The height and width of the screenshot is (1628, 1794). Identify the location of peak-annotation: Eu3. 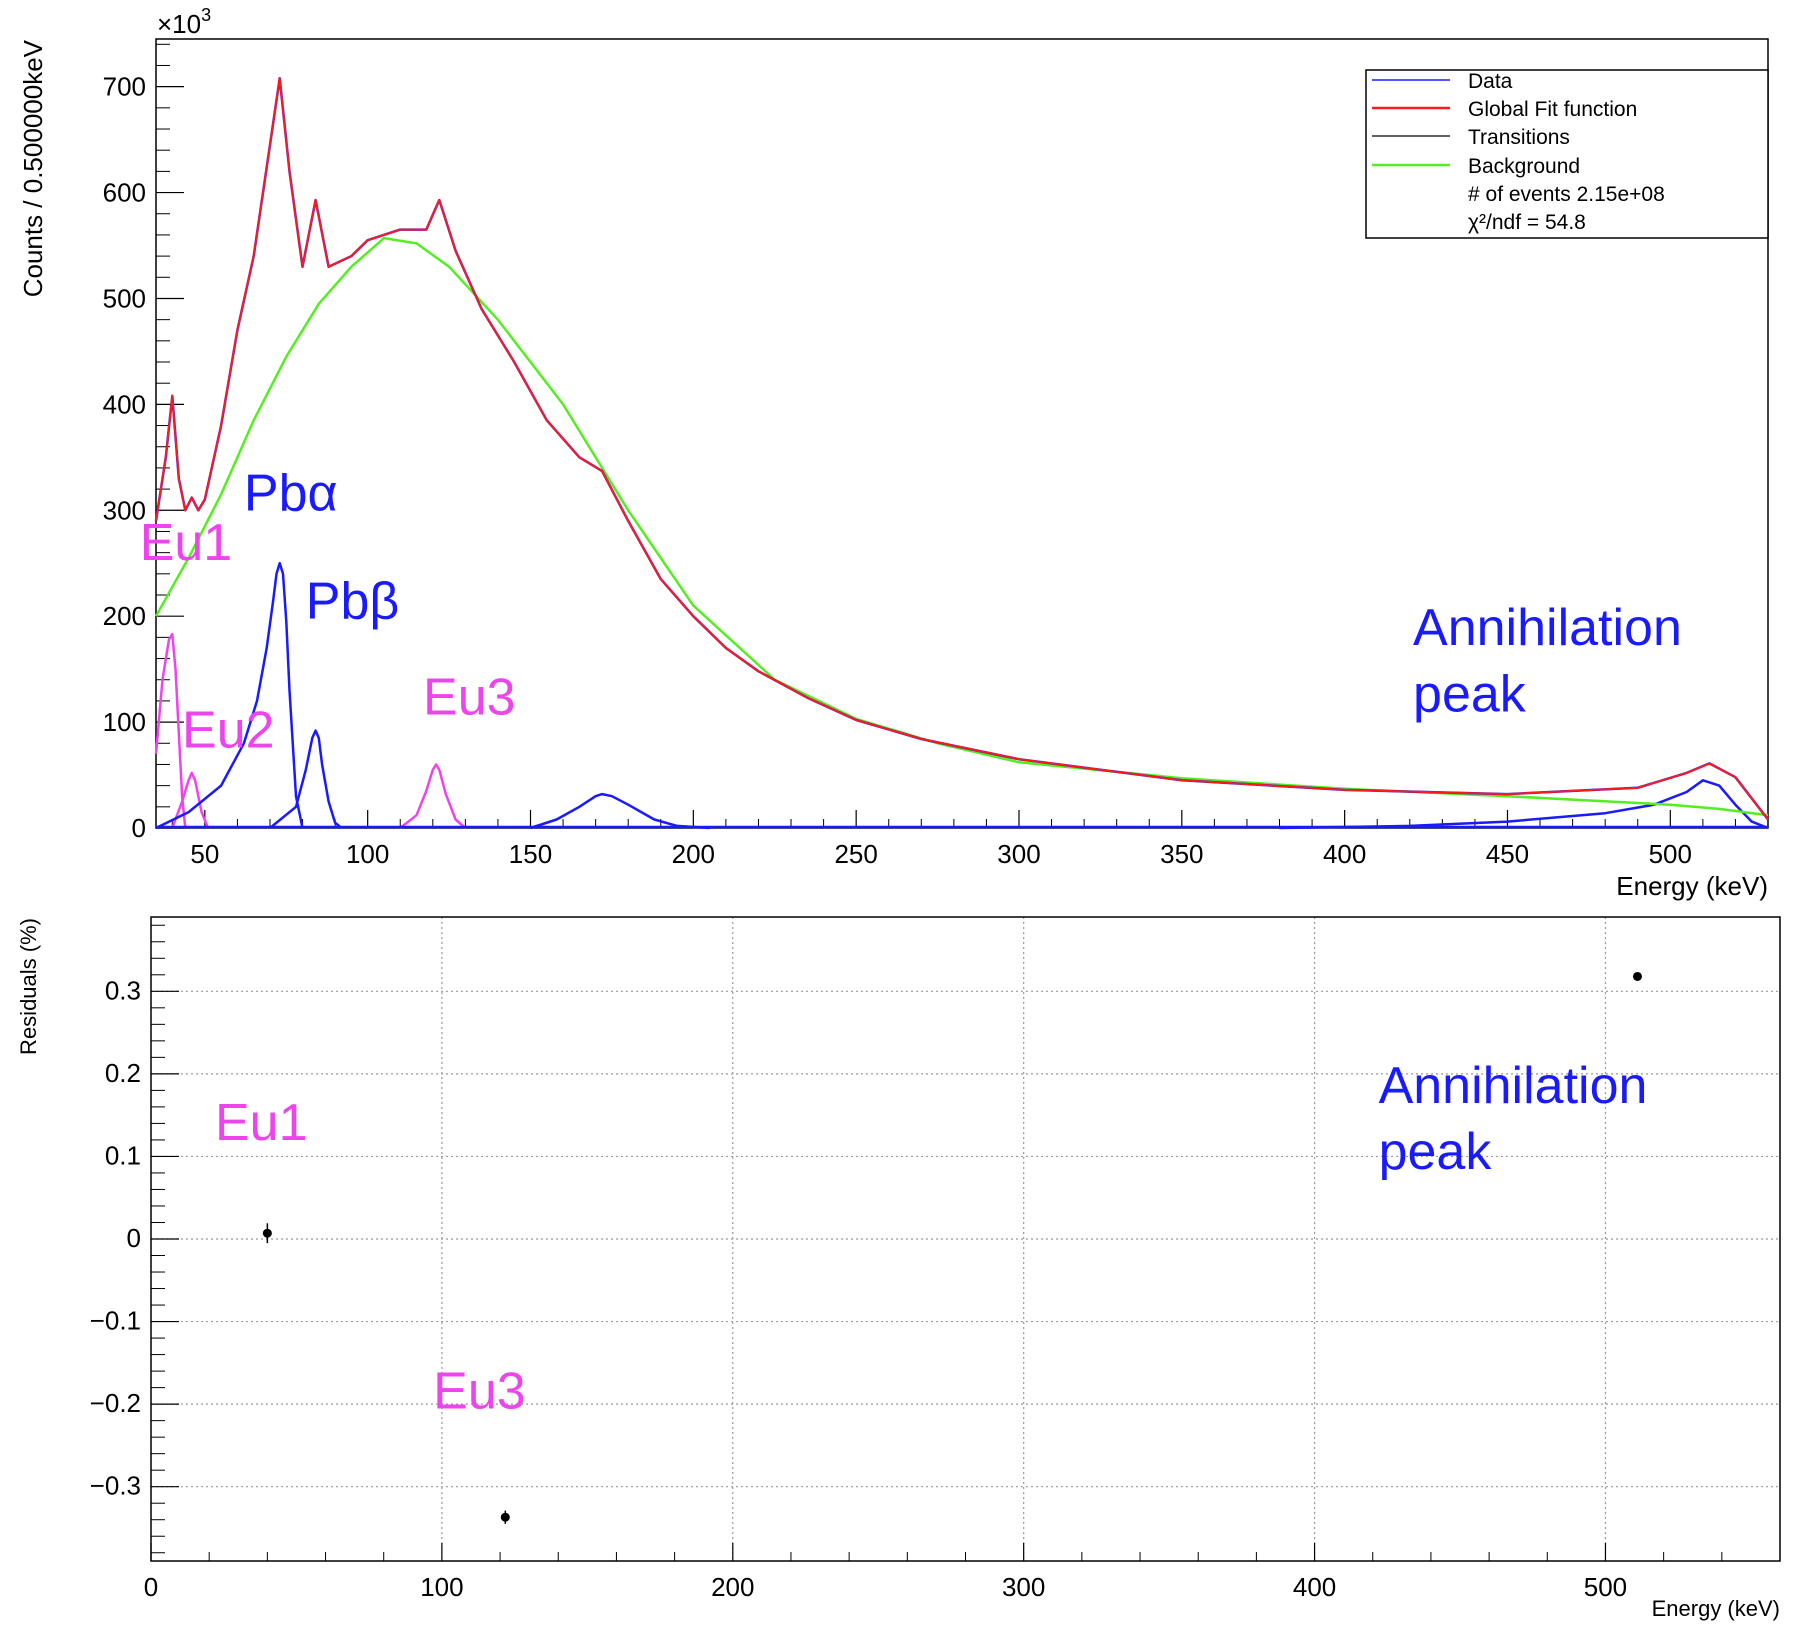
(469, 698).